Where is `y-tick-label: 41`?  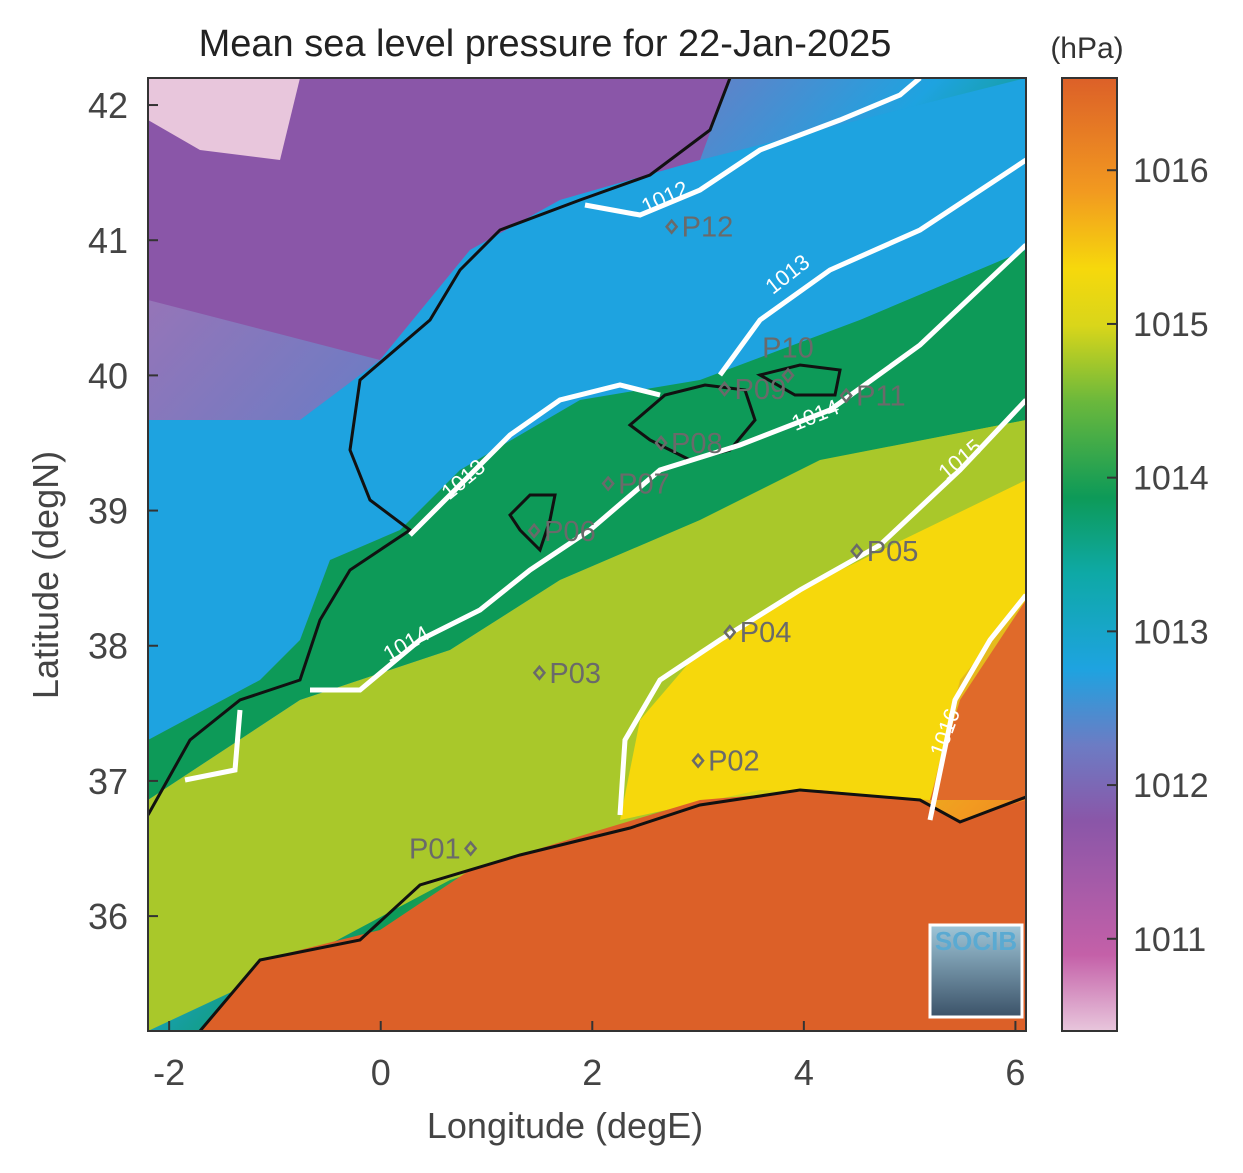
y-tick-label: 41 is located at coordinates (108, 240).